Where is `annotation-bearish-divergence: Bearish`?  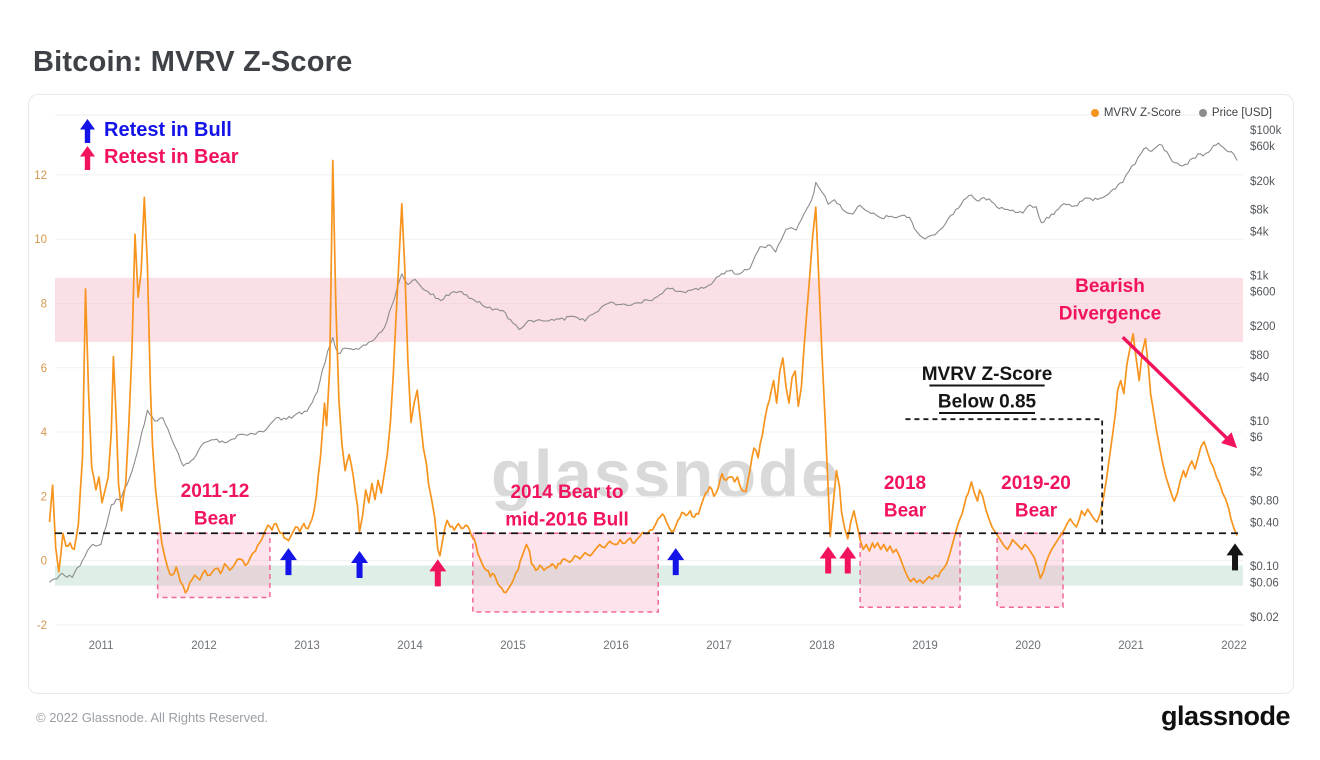
annotation-bearish-divergence: Bearish is located at coordinates (1110, 286).